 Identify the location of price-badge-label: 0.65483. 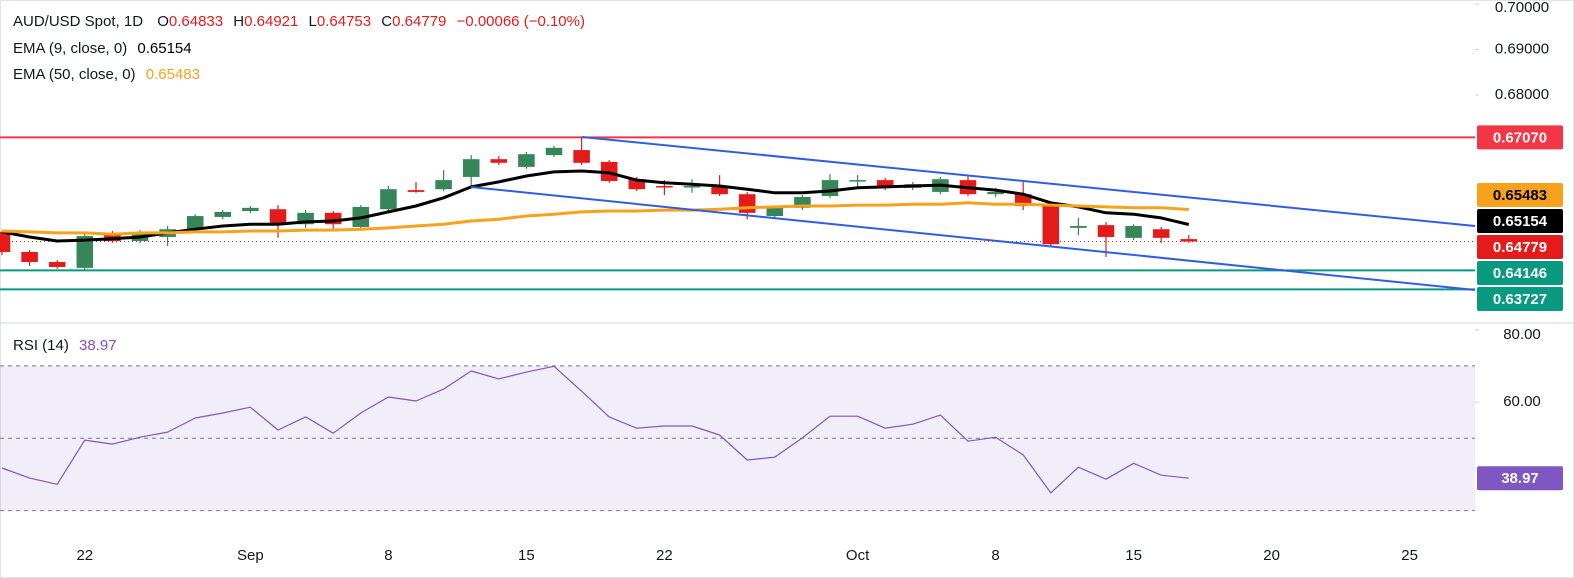
(1520, 195).